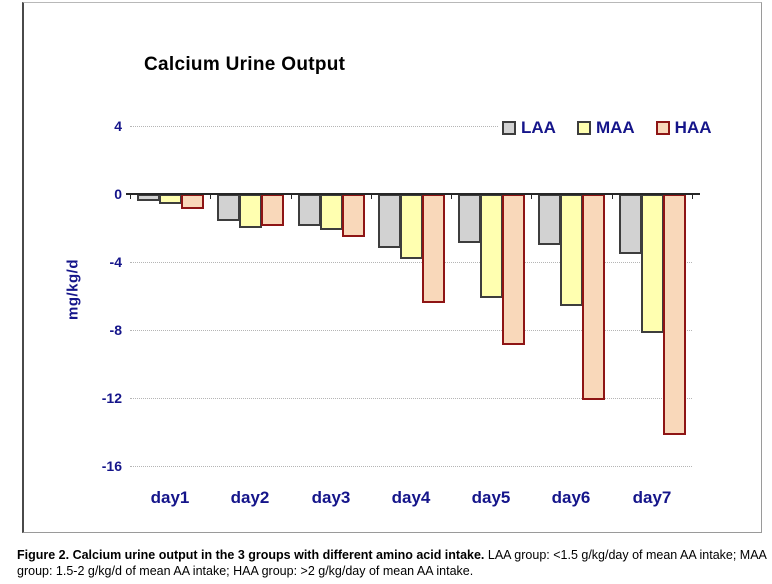  What do you see at coordinates (331, 212) in the screenshot?
I see `bar-day3-MAA` at bounding box center [331, 212].